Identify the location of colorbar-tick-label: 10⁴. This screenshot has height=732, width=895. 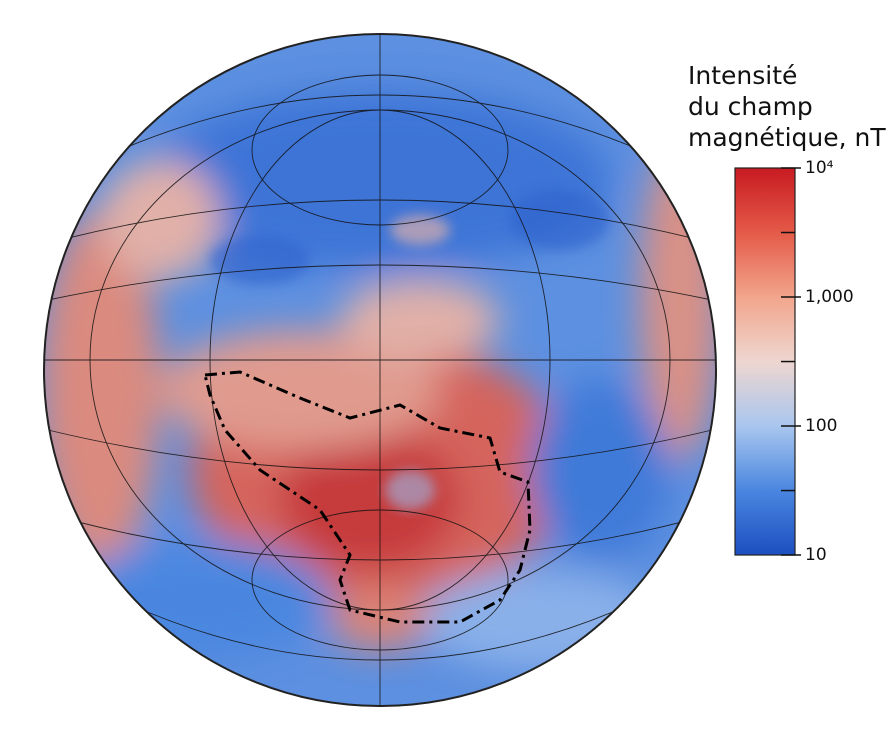
(819, 168).